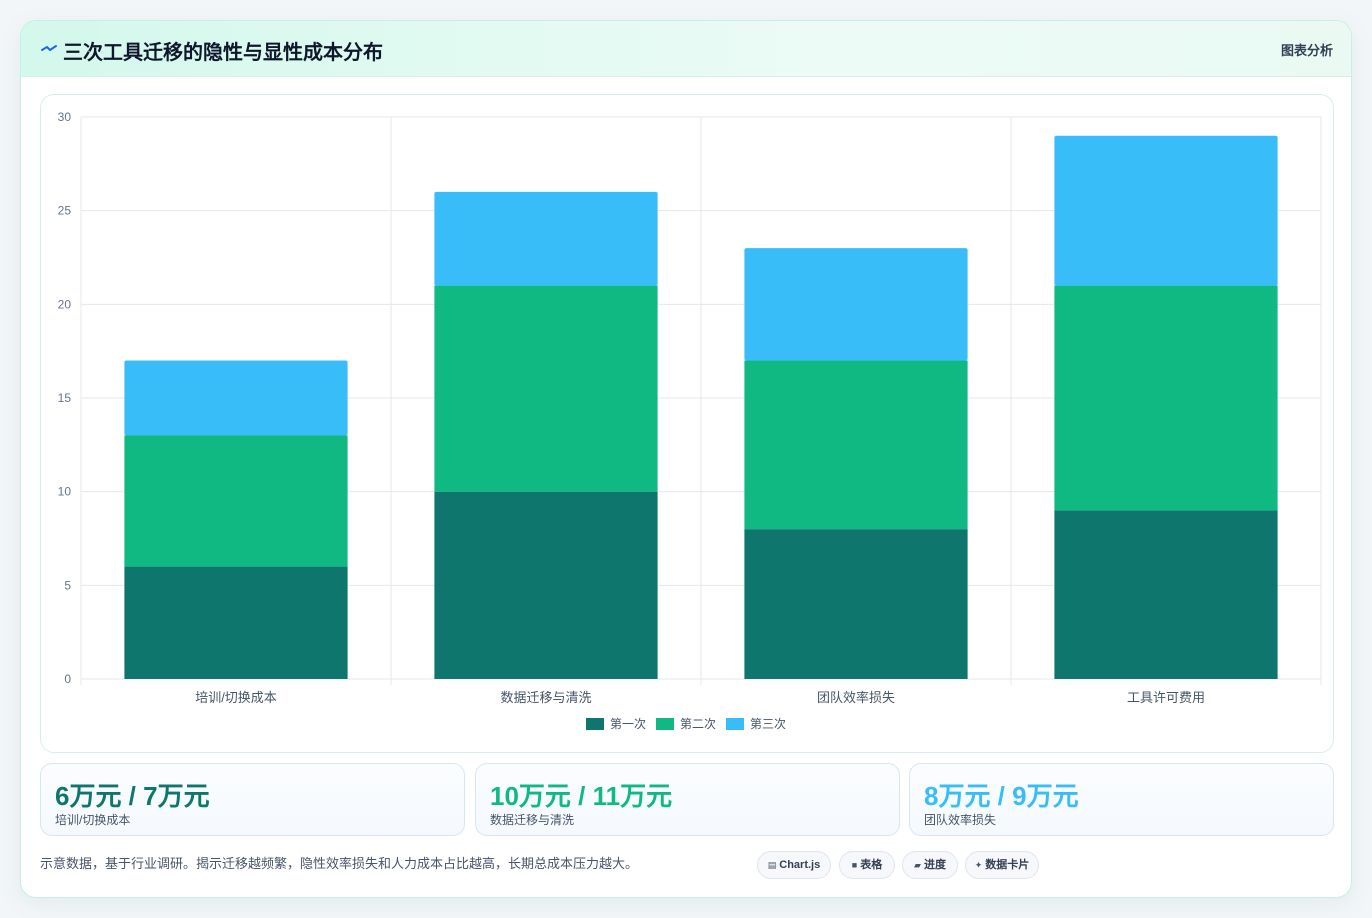 The height and width of the screenshot is (918, 1372). Describe the element at coordinates (1166, 697) in the screenshot. I see `x-tick-label: 工具许可费用` at that location.